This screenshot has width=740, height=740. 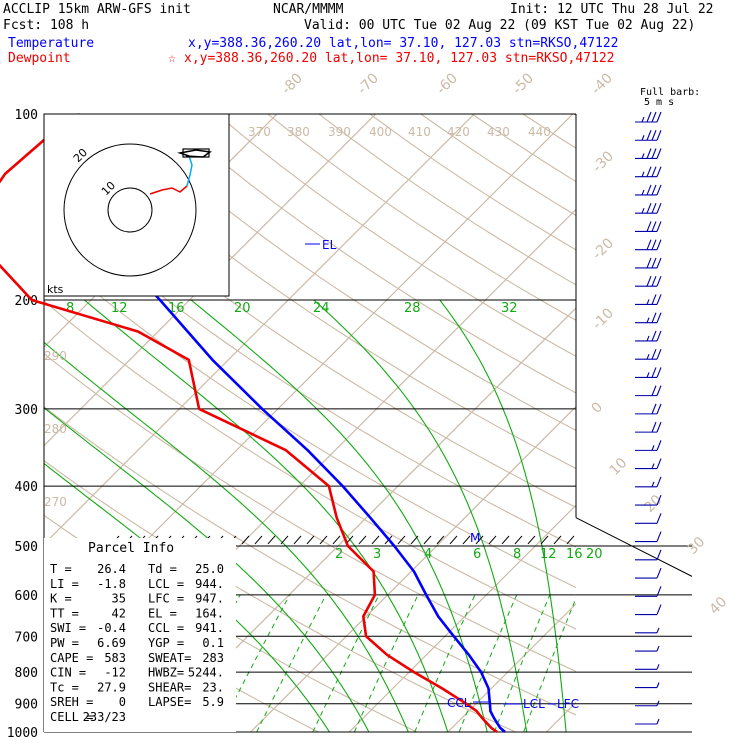 What do you see at coordinates (619, 467) in the screenshot?
I see `isotherm-label: 10` at bounding box center [619, 467].